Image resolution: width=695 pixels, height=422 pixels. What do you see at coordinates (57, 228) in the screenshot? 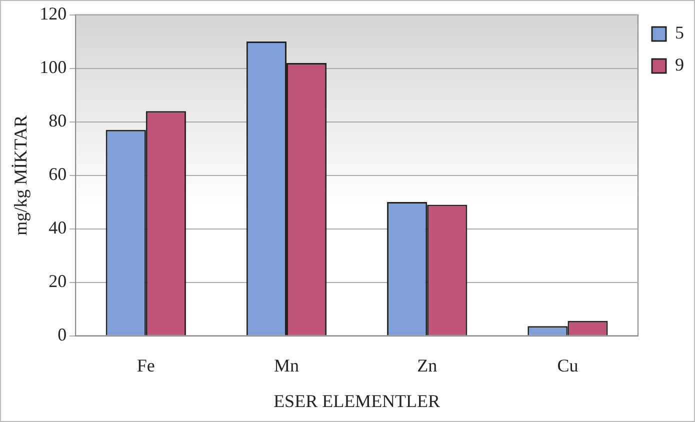
I see `y-tick-label: 40` at bounding box center [57, 228].